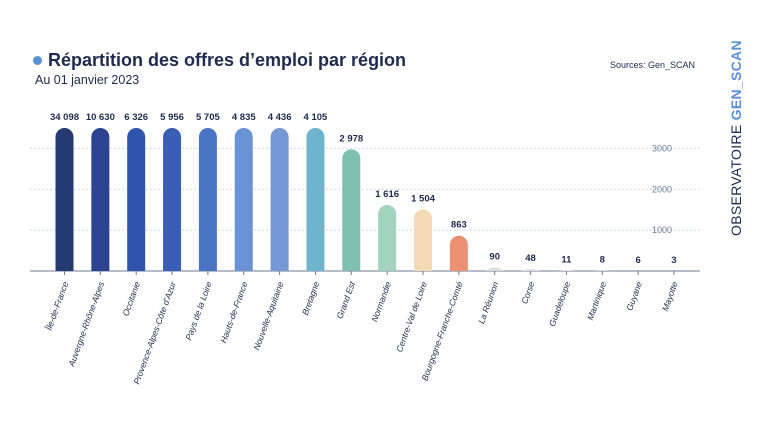 The image size is (759, 432). What do you see at coordinates (37, 60) in the screenshot?
I see `title-bullet-icon` at bounding box center [37, 60].